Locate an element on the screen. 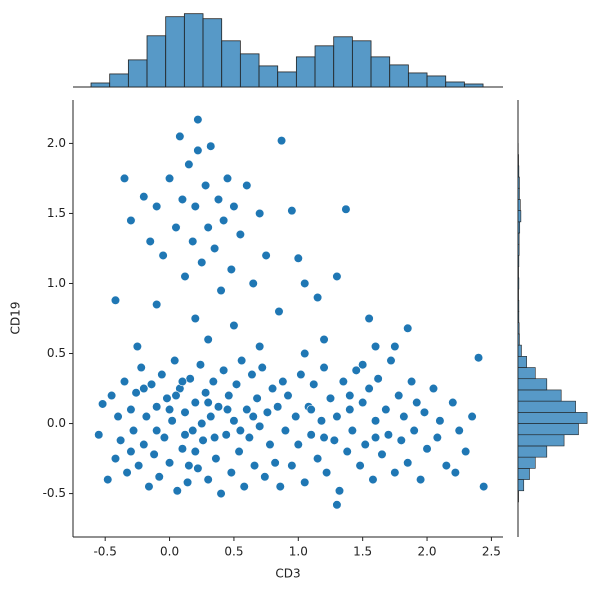  x-tick-label: 0.0 is located at coordinates (169, 552).